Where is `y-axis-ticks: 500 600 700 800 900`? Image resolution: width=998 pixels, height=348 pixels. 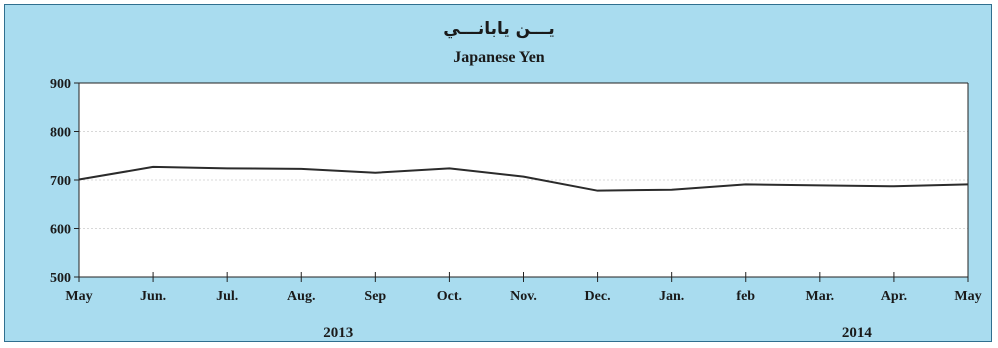
y-axis-ticks: 500 600 700 800 900 is located at coordinates (64, 181).